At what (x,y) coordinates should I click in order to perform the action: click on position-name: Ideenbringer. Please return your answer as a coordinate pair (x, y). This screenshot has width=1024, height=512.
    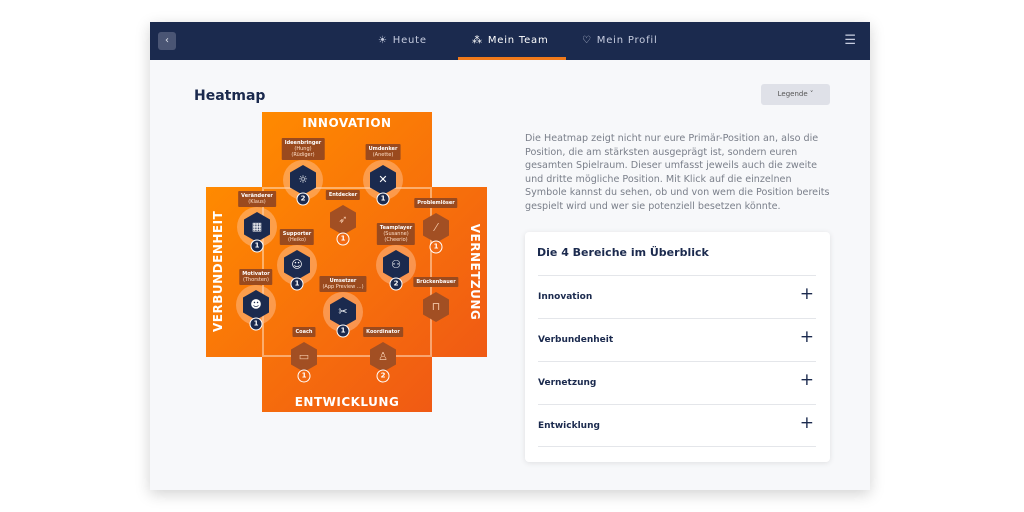
    Looking at the image, I should click on (303, 143).